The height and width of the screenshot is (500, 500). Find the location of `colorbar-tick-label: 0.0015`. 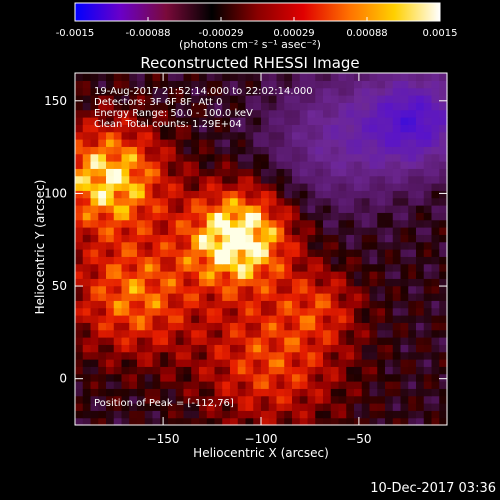

colorbar-tick-label: 0.0015 is located at coordinates (440, 33).